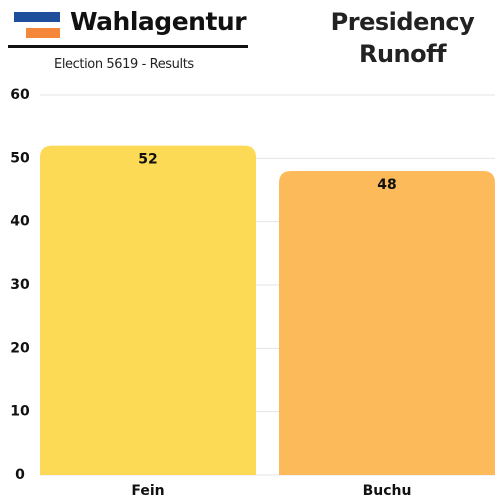 The height and width of the screenshot is (500, 500). Describe the element at coordinates (20, 412) in the screenshot. I see `y-tick-label: 10` at that location.